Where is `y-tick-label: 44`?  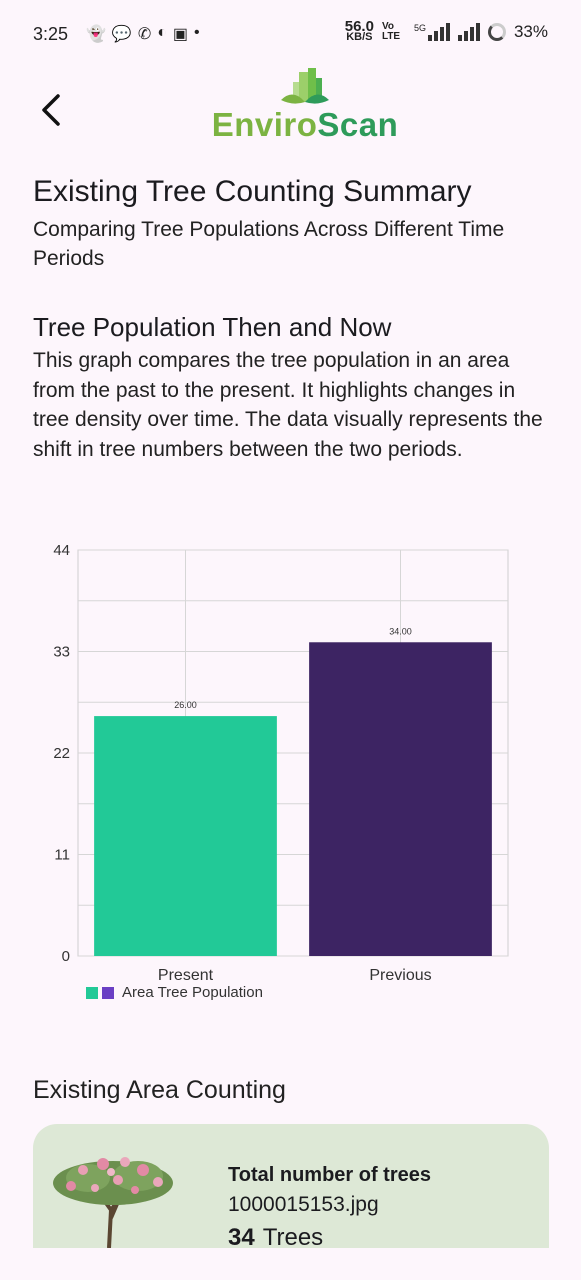 y-tick-label: 44 is located at coordinates (61, 550).